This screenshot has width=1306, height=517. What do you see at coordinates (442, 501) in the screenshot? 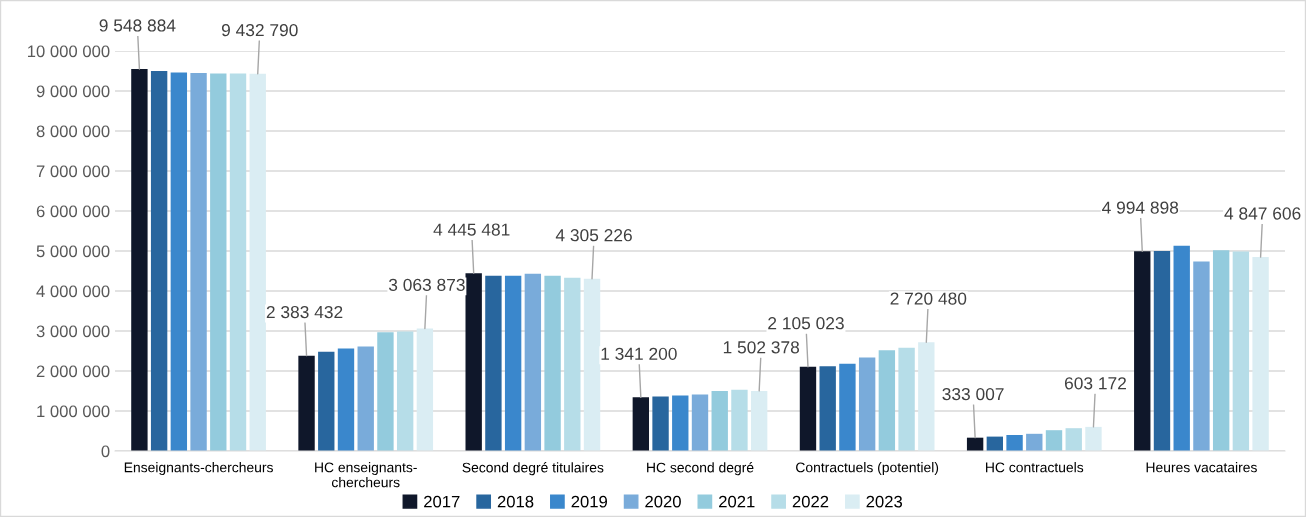
I see `legend-label: 2017` at bounding box center [442, 501].